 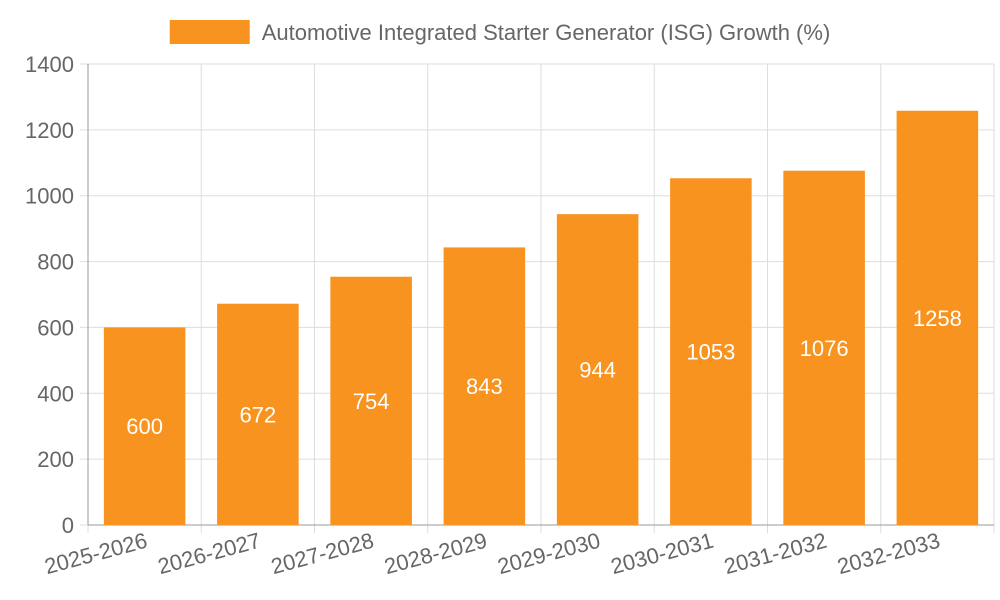 I want to click on data-label: 754, so click(x=371, y=401).